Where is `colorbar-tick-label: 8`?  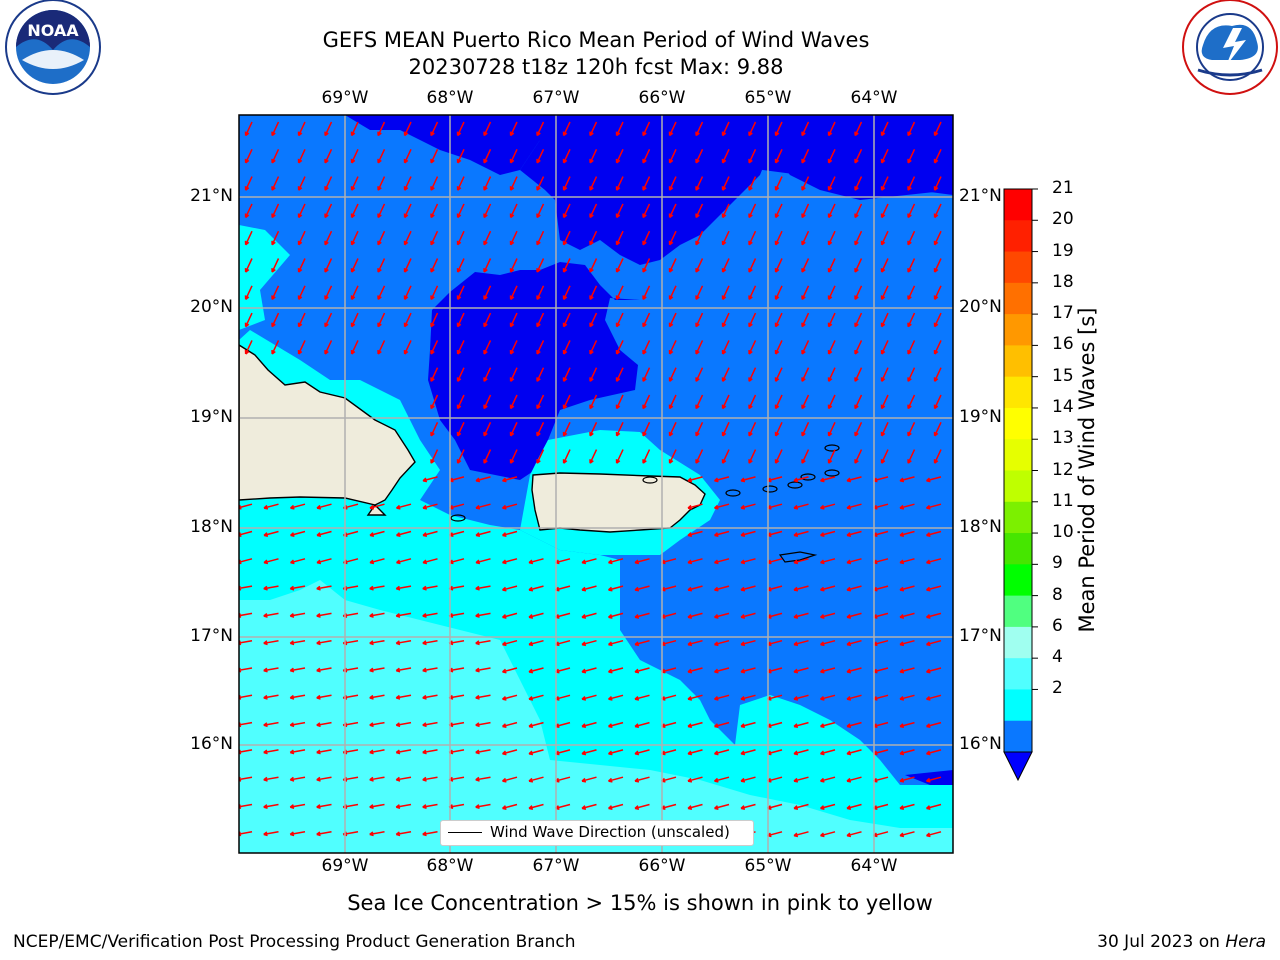
colorbar-tick-label: 8 is located at coordinates (1057, 594).